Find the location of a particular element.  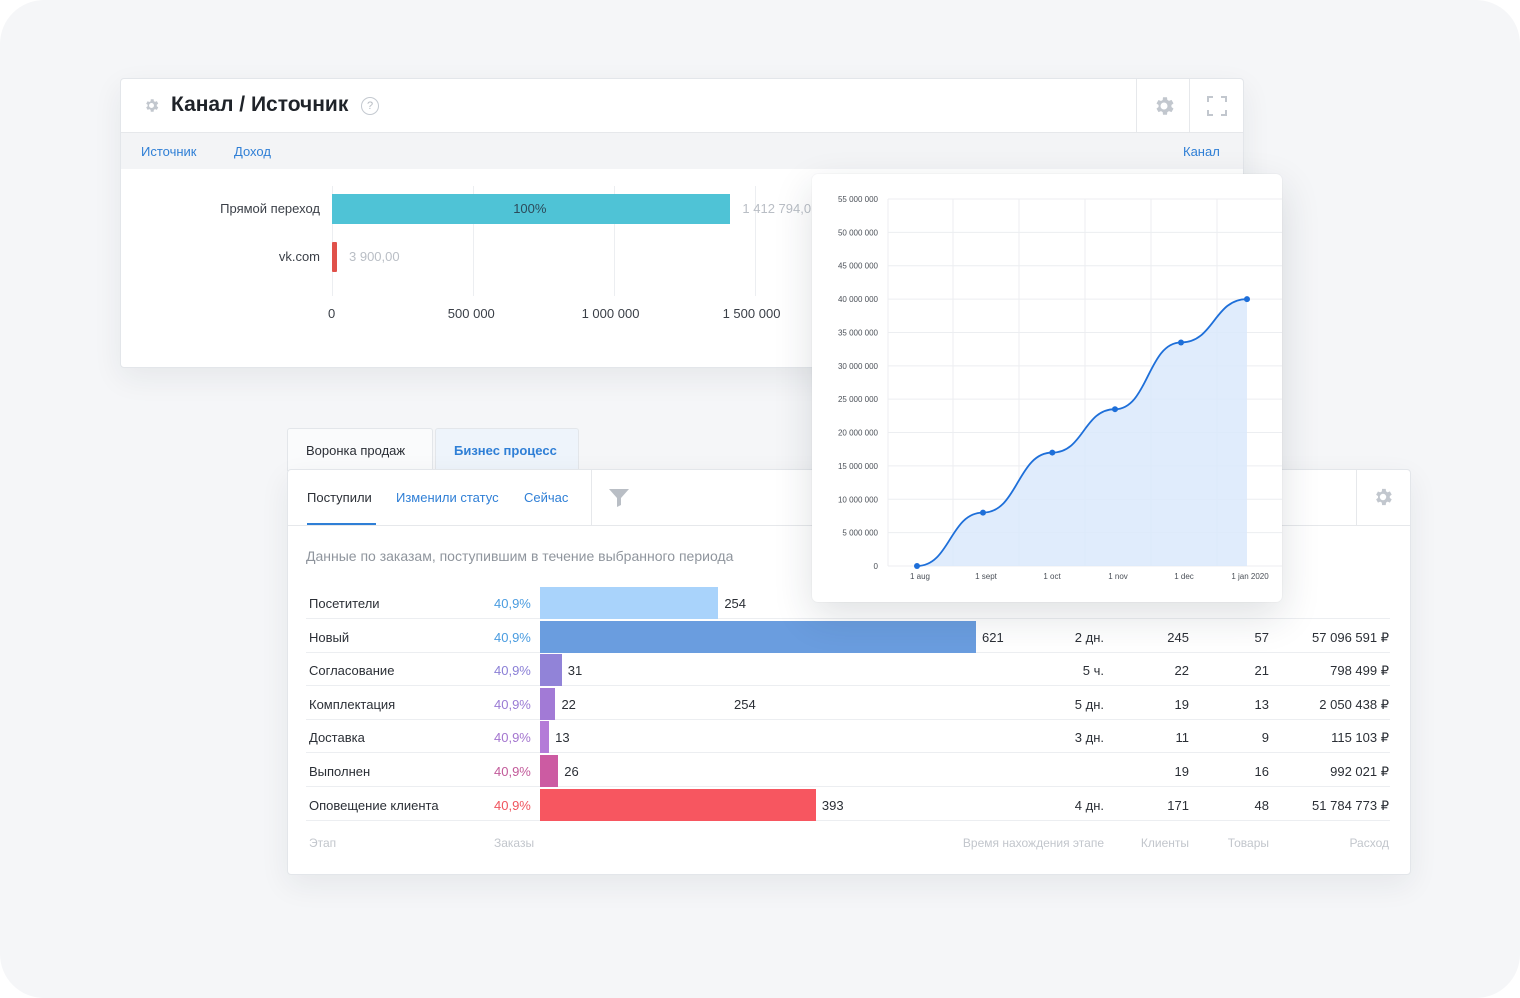

orders-count: 22 is located at coordinates (568, 704).